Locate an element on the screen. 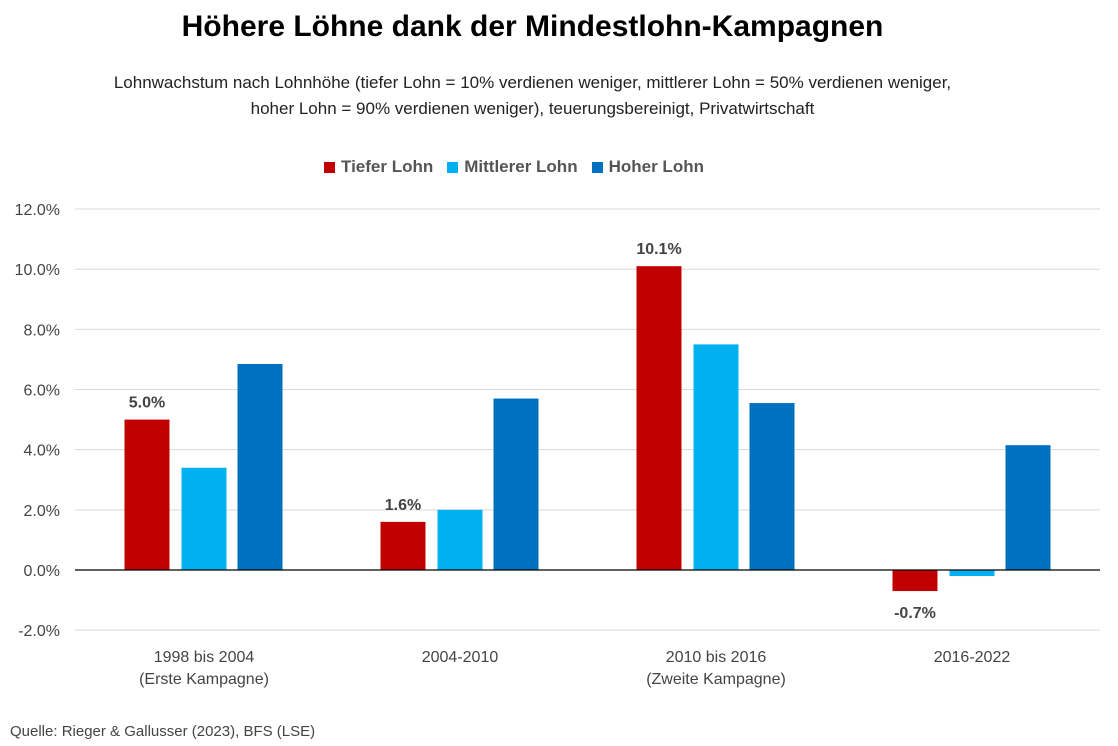 The width and height of the screenshot is (1118, 746). data-label: -0.7% is located at coordinates (915, 613).